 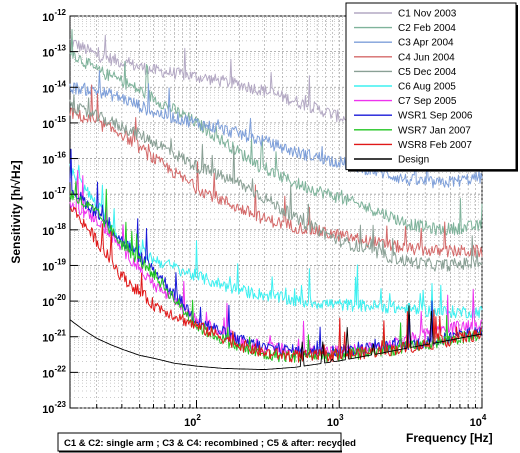 What do you see at coordinates (413, 160) in the screenshot?
I see `legend-label-10: Design` at bounding box center [413, 160].